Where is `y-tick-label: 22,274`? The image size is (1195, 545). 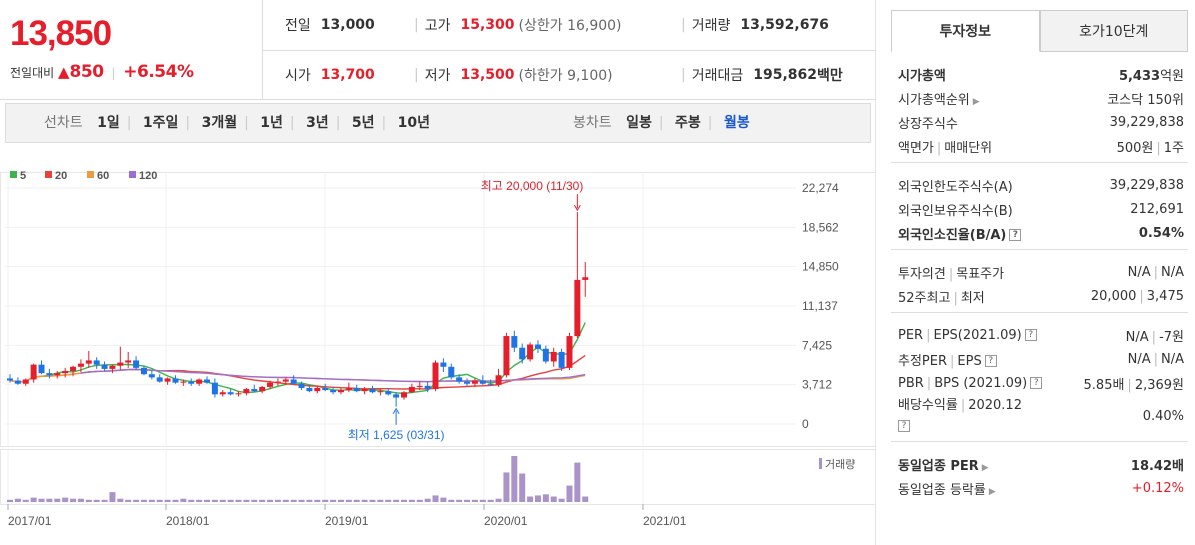 y-tick-label: 22,274 is located at coordinates (820, 188).